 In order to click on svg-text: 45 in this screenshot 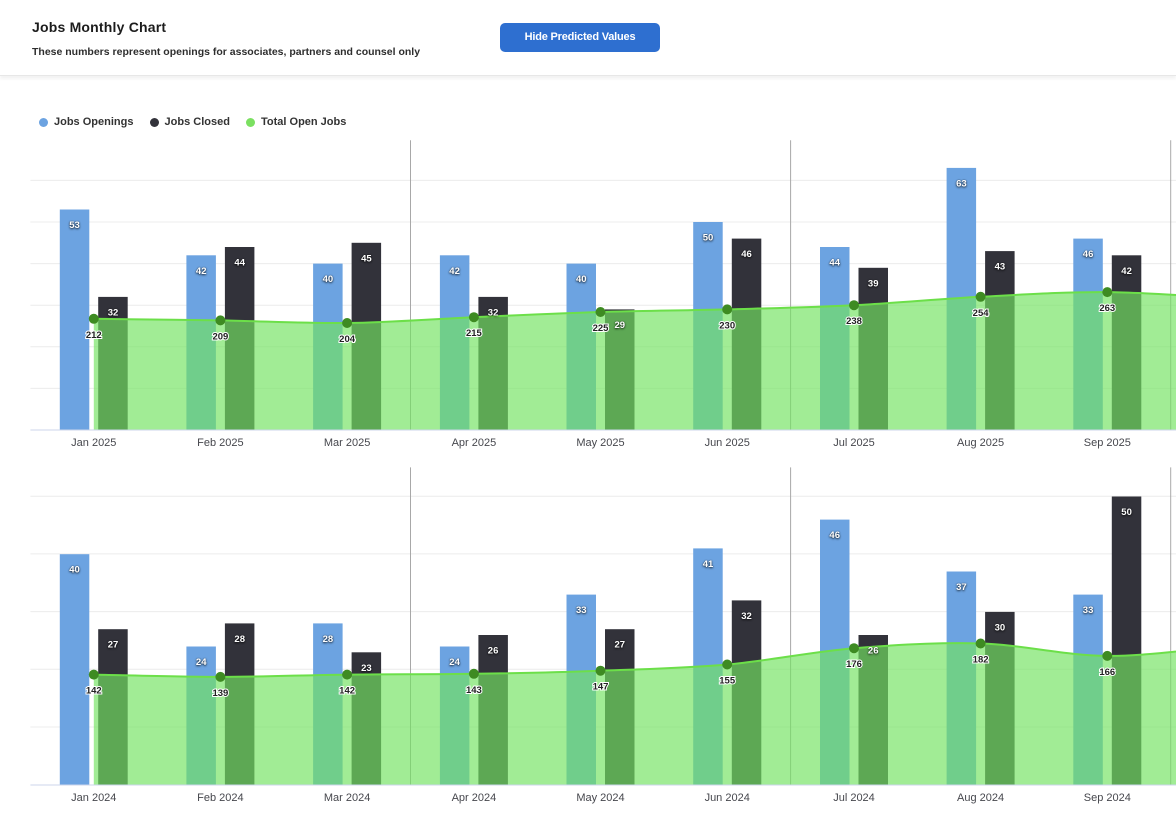, I will do `click(366, 258)`.